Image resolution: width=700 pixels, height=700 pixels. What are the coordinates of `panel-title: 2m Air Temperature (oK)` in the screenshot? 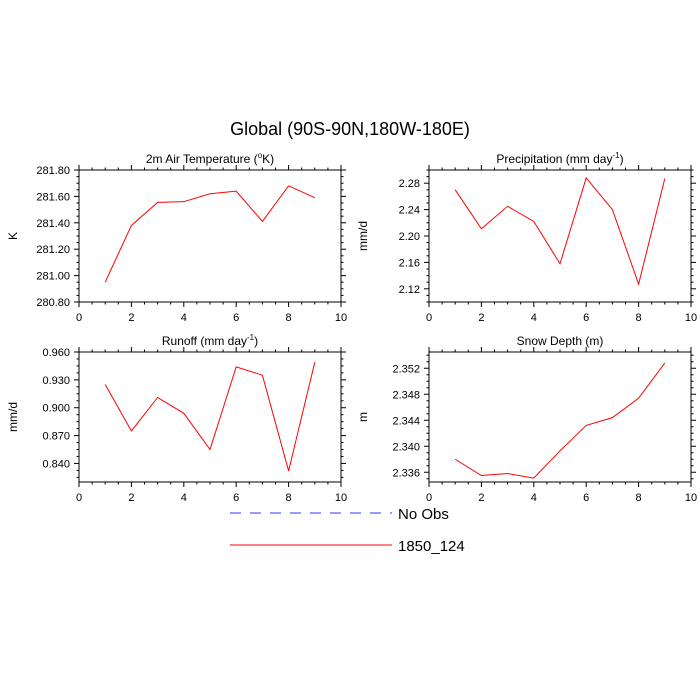 It's located at (210, 158).